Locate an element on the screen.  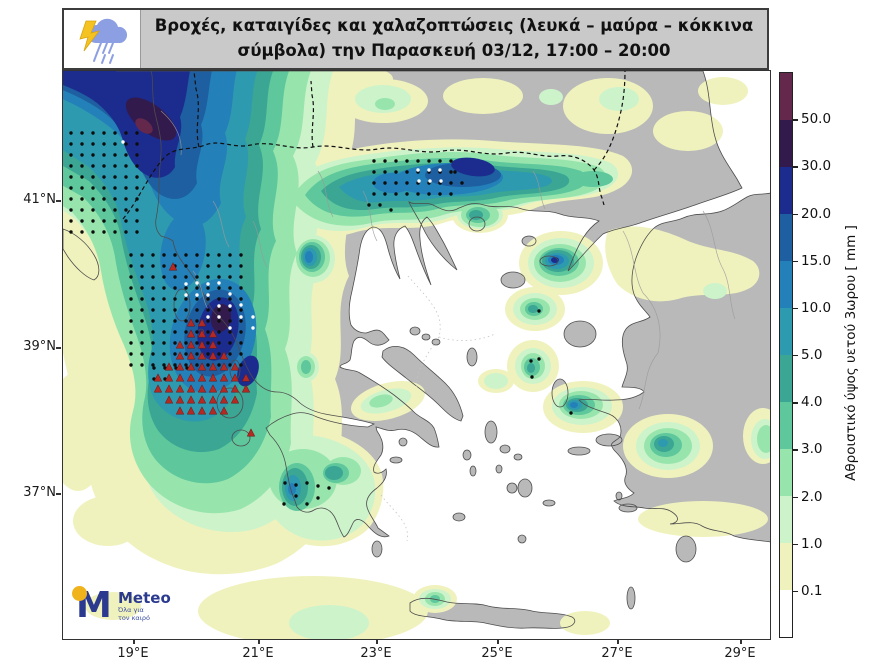
precip-50mm-plus is located at coordinates (144, 126).